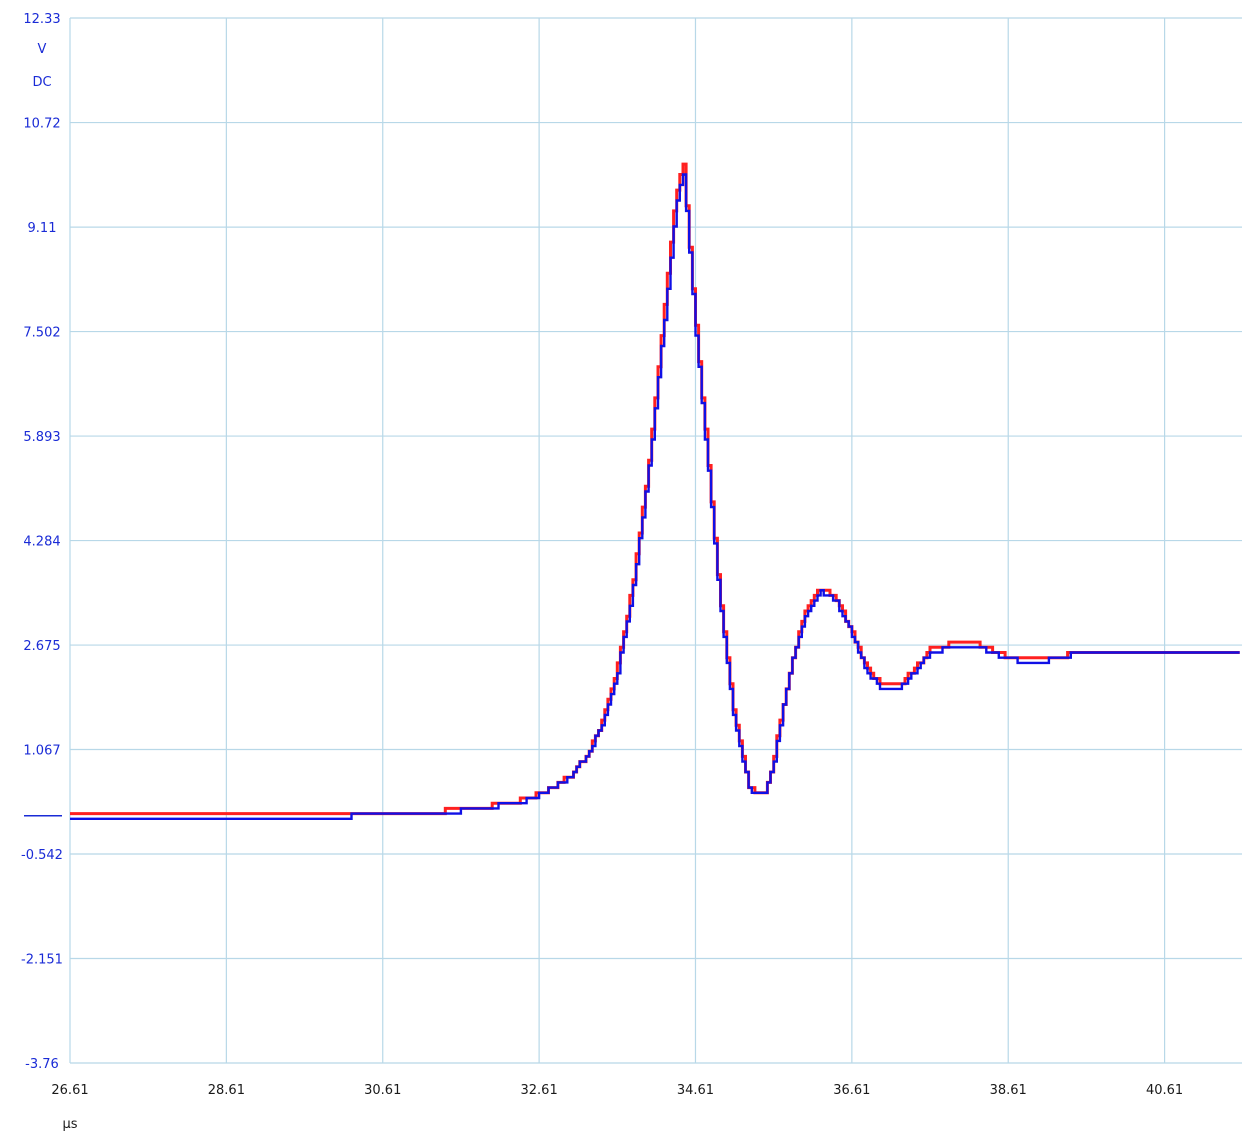  What do you see at coordinates (41, 124) in the screenshot?
I see `y-tick-label: 10.72` at bounding box center [41, 124].